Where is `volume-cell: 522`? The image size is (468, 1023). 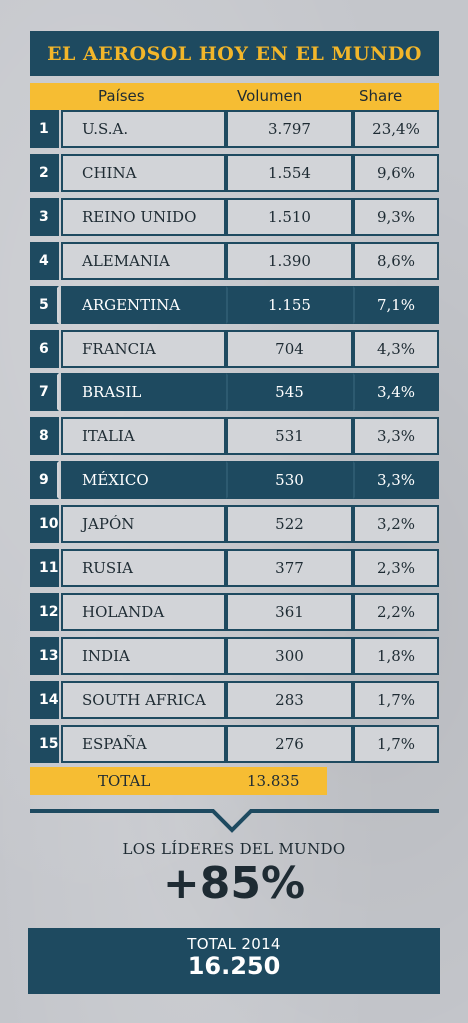 volume-cell: 522 is located at coordinates (289, 524).